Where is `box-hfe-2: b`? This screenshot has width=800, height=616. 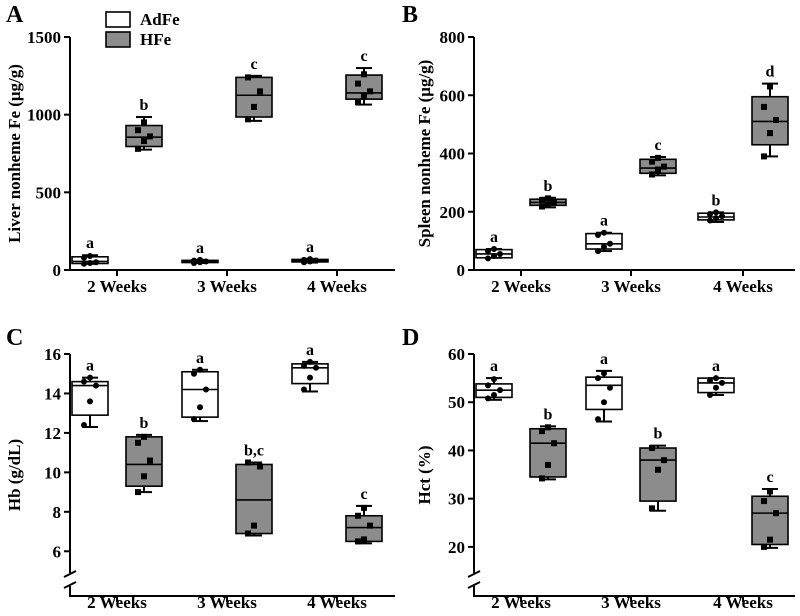
box-hfe-2: b is located at coordinates (658, 469).